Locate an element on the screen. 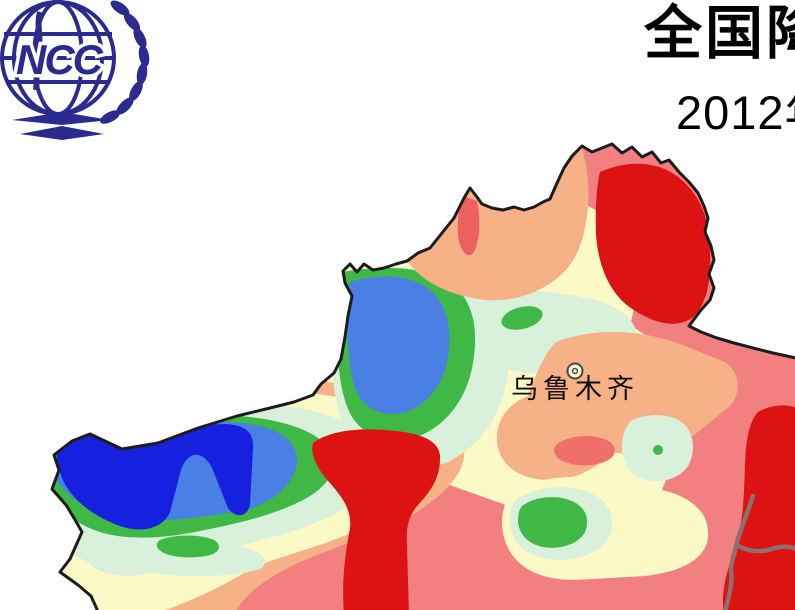 The height and width of the screenshot is (610, 795). ncc-logo: NCC is located at coordinates (75, 70).